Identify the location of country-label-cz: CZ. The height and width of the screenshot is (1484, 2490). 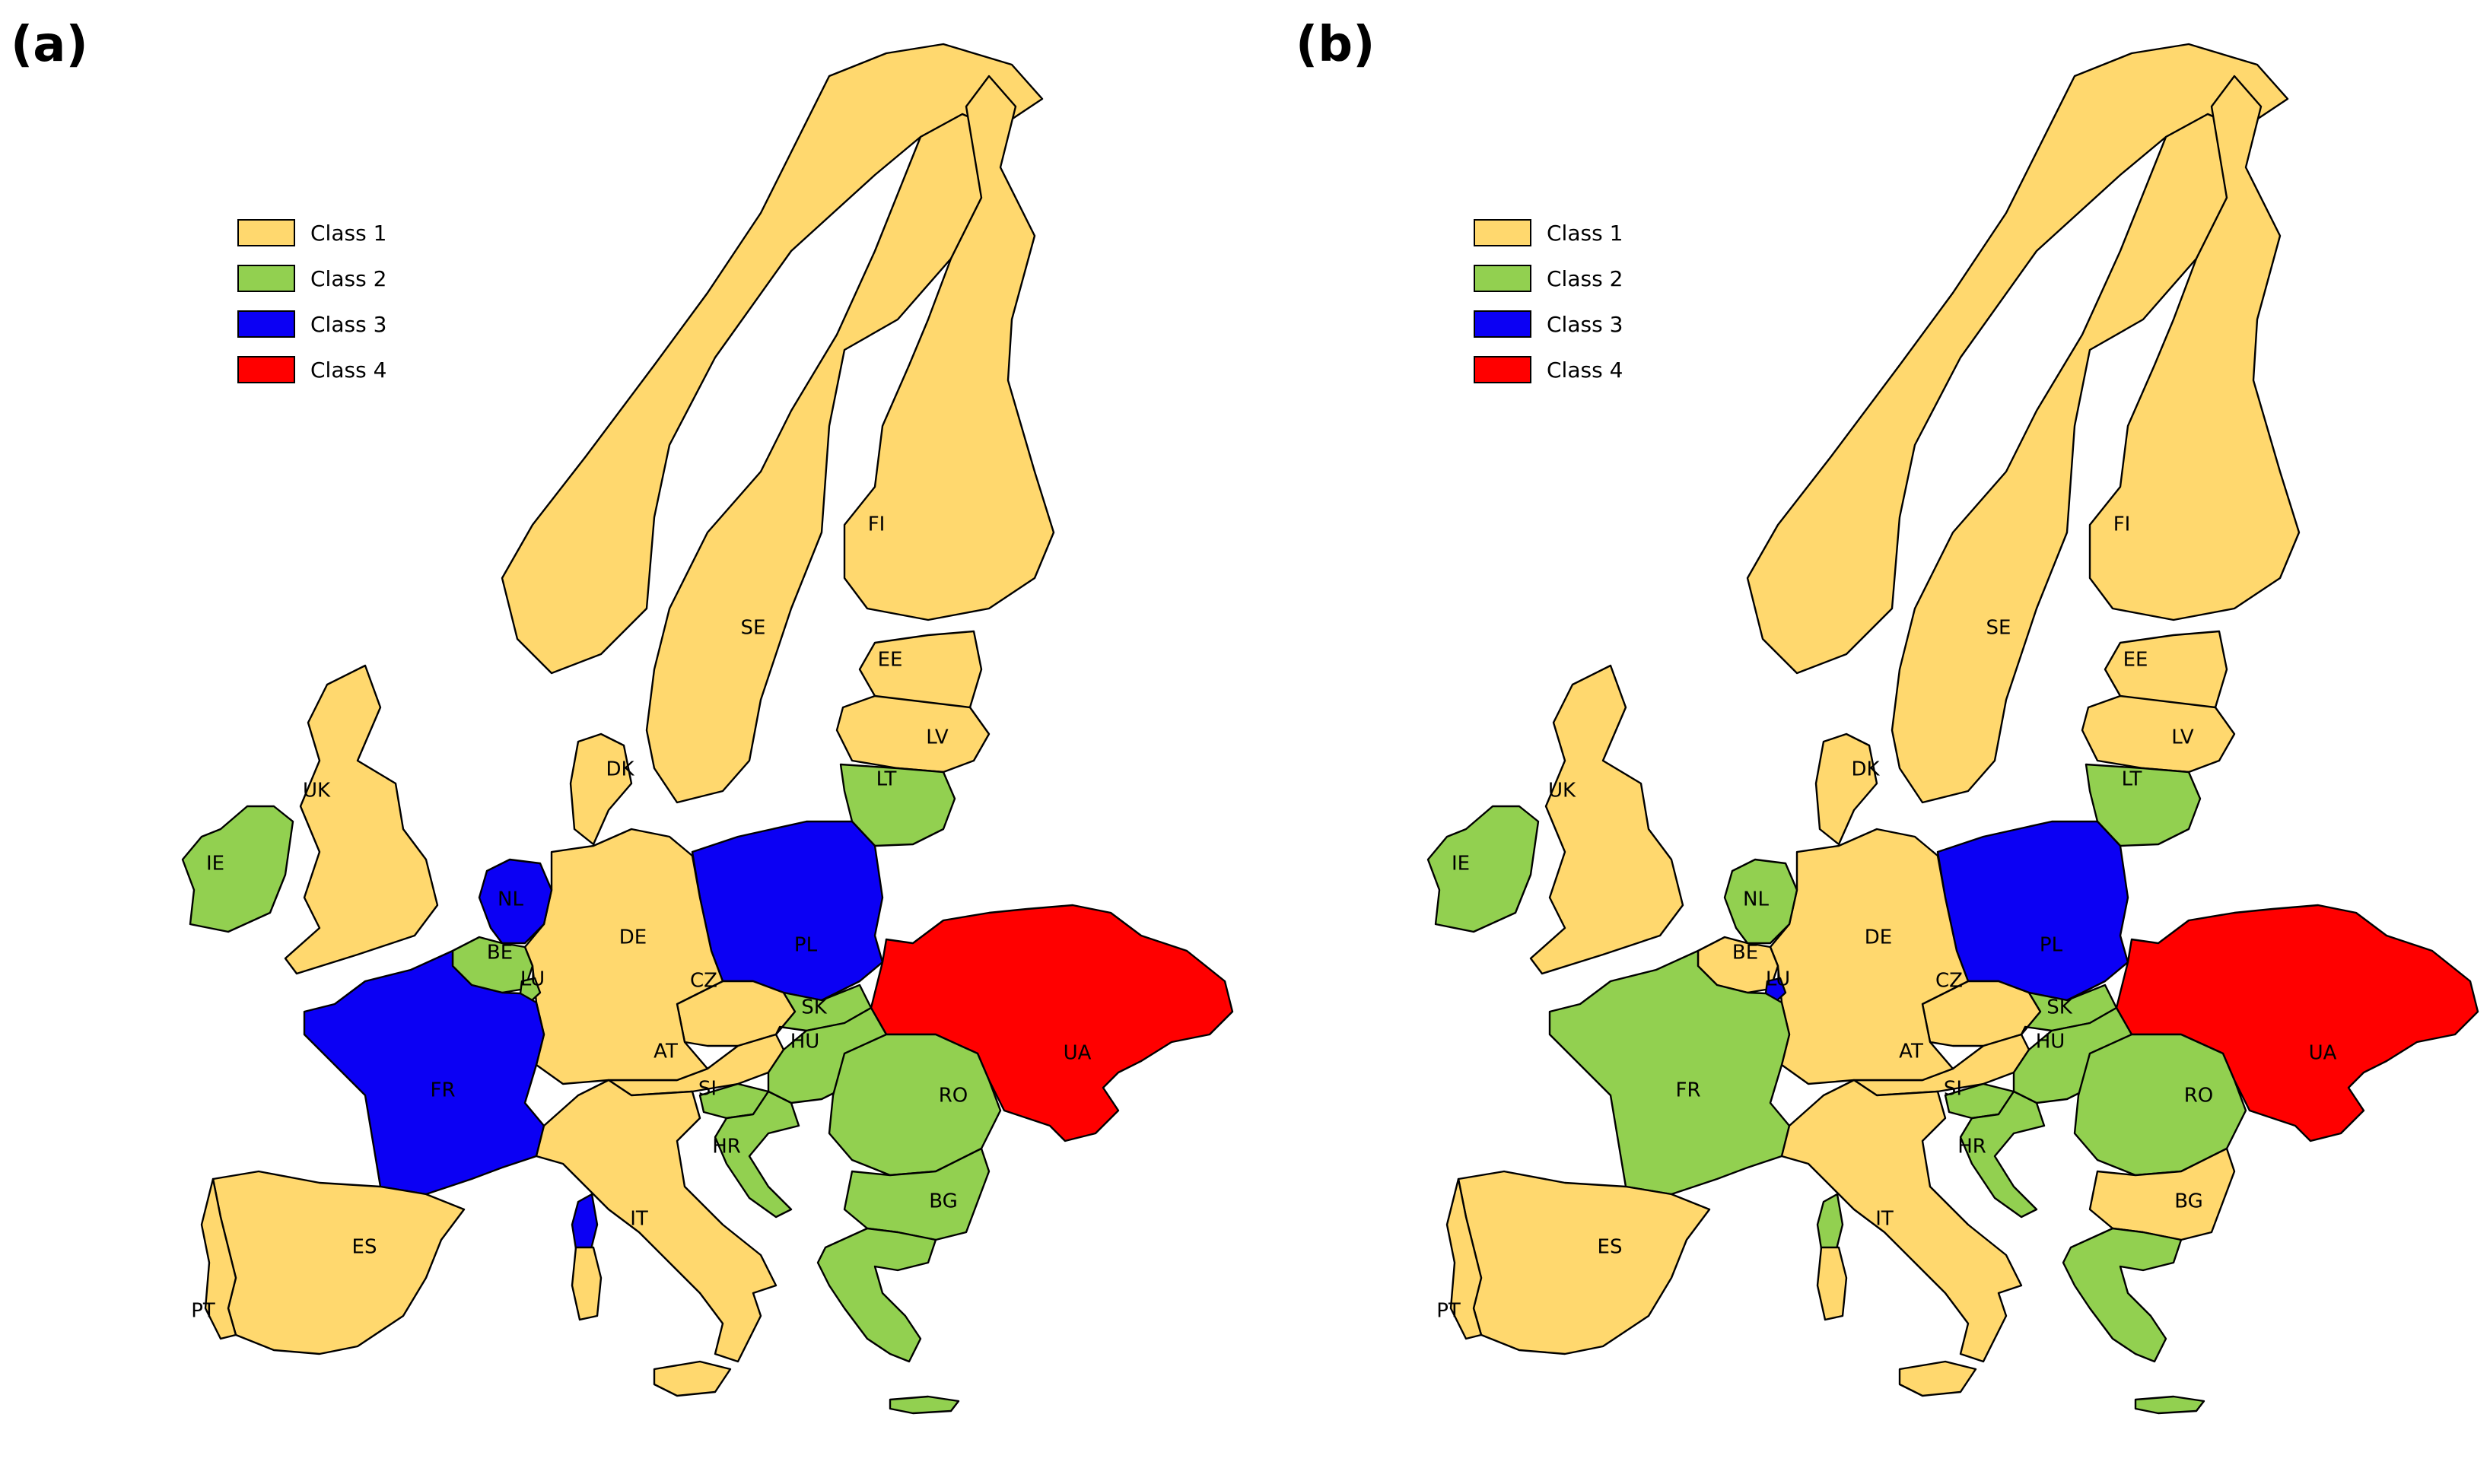
(1949, 982).